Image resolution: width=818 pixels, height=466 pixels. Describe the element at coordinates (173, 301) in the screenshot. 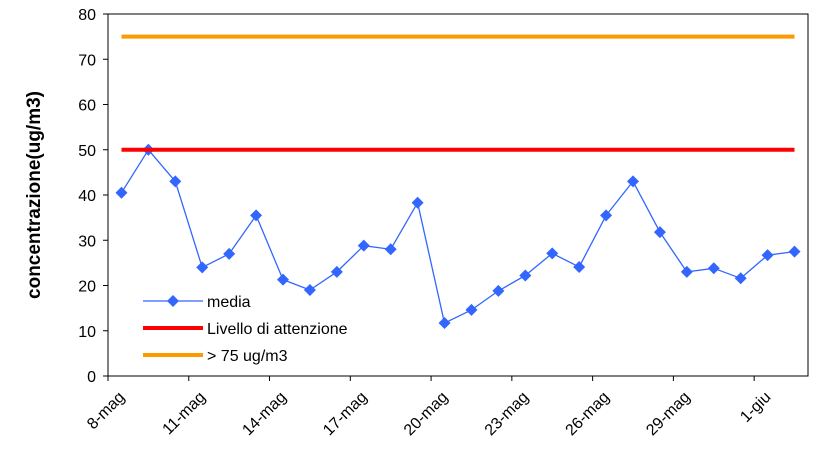

I see `legend-marker` at that location.